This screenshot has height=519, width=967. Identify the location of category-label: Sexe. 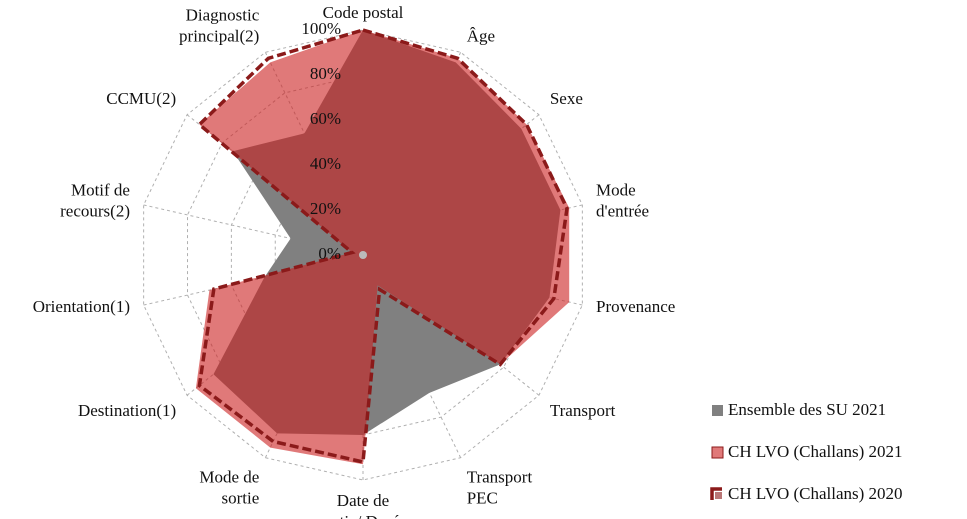
(566, 98).